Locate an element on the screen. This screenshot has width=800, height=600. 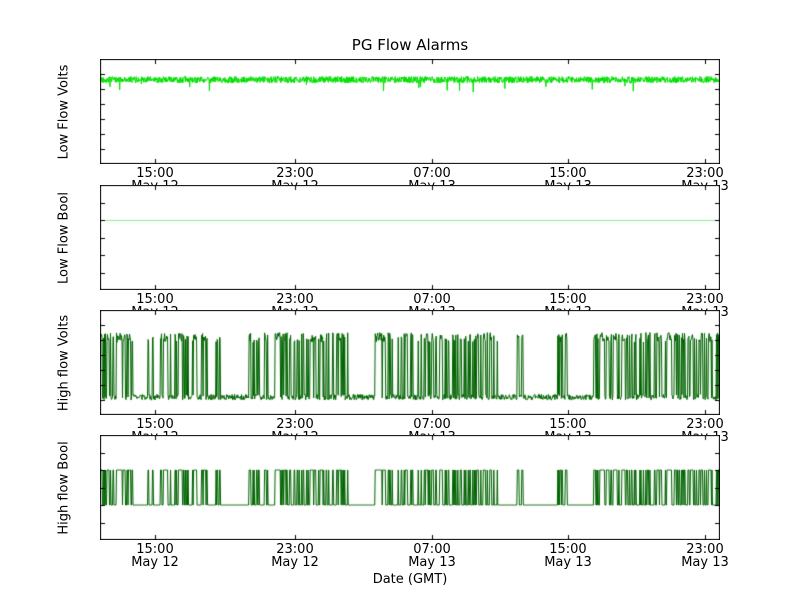
plot-area-low-flow-volts is located at coordinates (410, 111).